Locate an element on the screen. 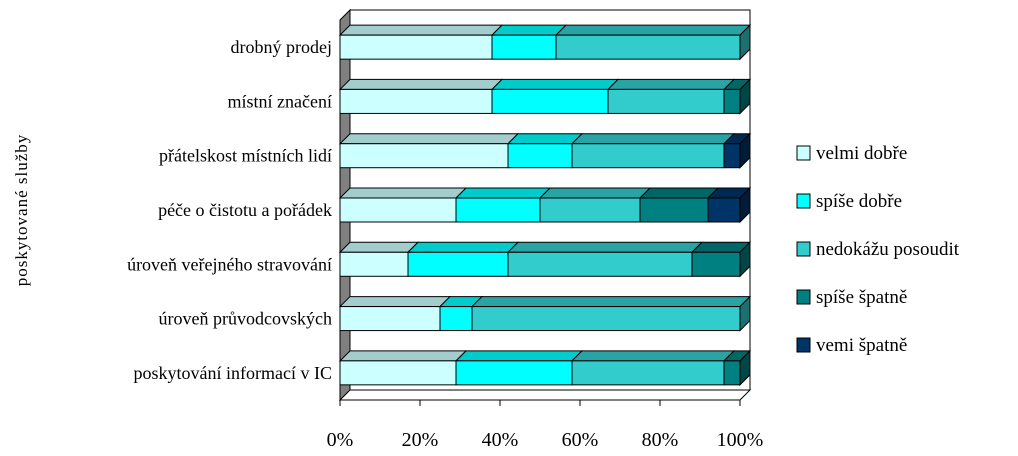  x-tick-label: 80% is located at coordinates (660, 440).